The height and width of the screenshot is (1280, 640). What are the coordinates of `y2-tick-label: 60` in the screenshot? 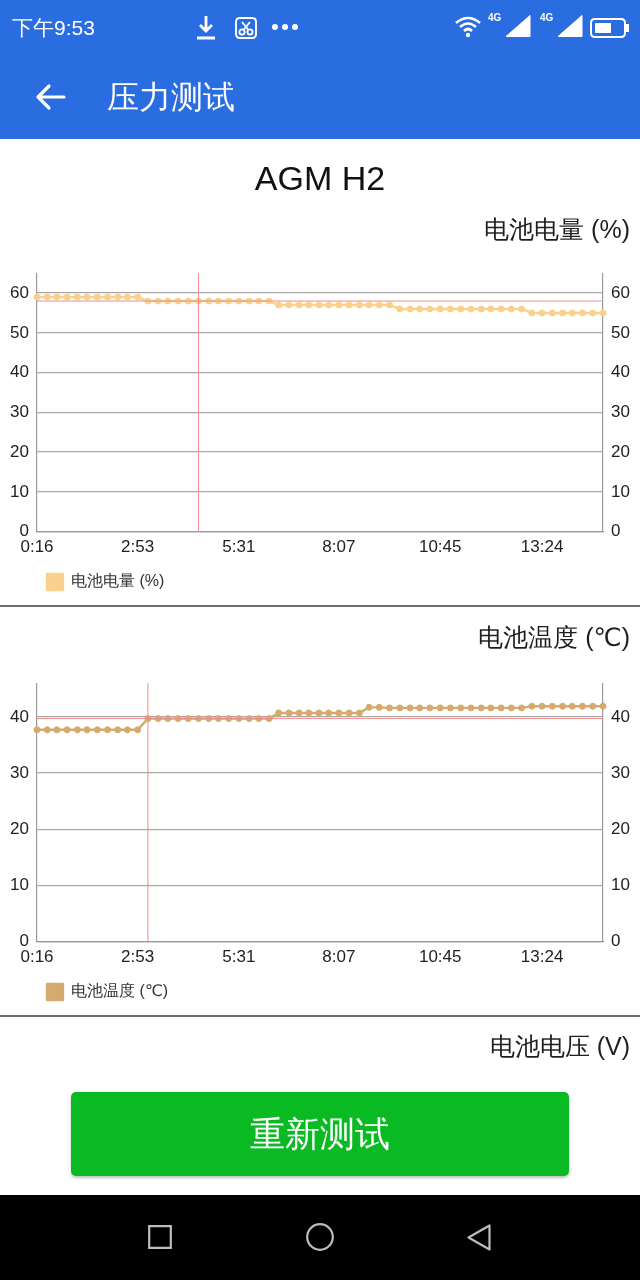 It's located at (620, 292).